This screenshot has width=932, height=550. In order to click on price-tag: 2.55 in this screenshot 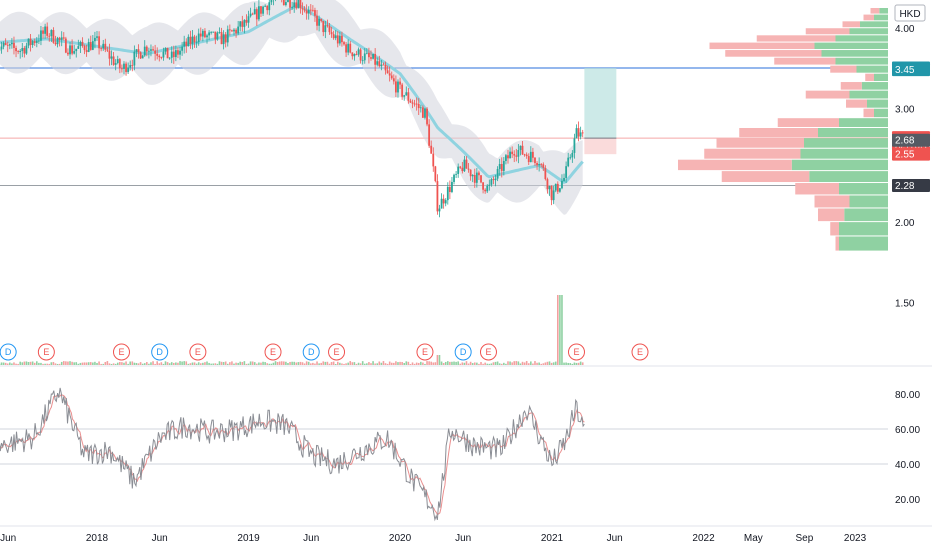, I will do `click(911, 154)`.